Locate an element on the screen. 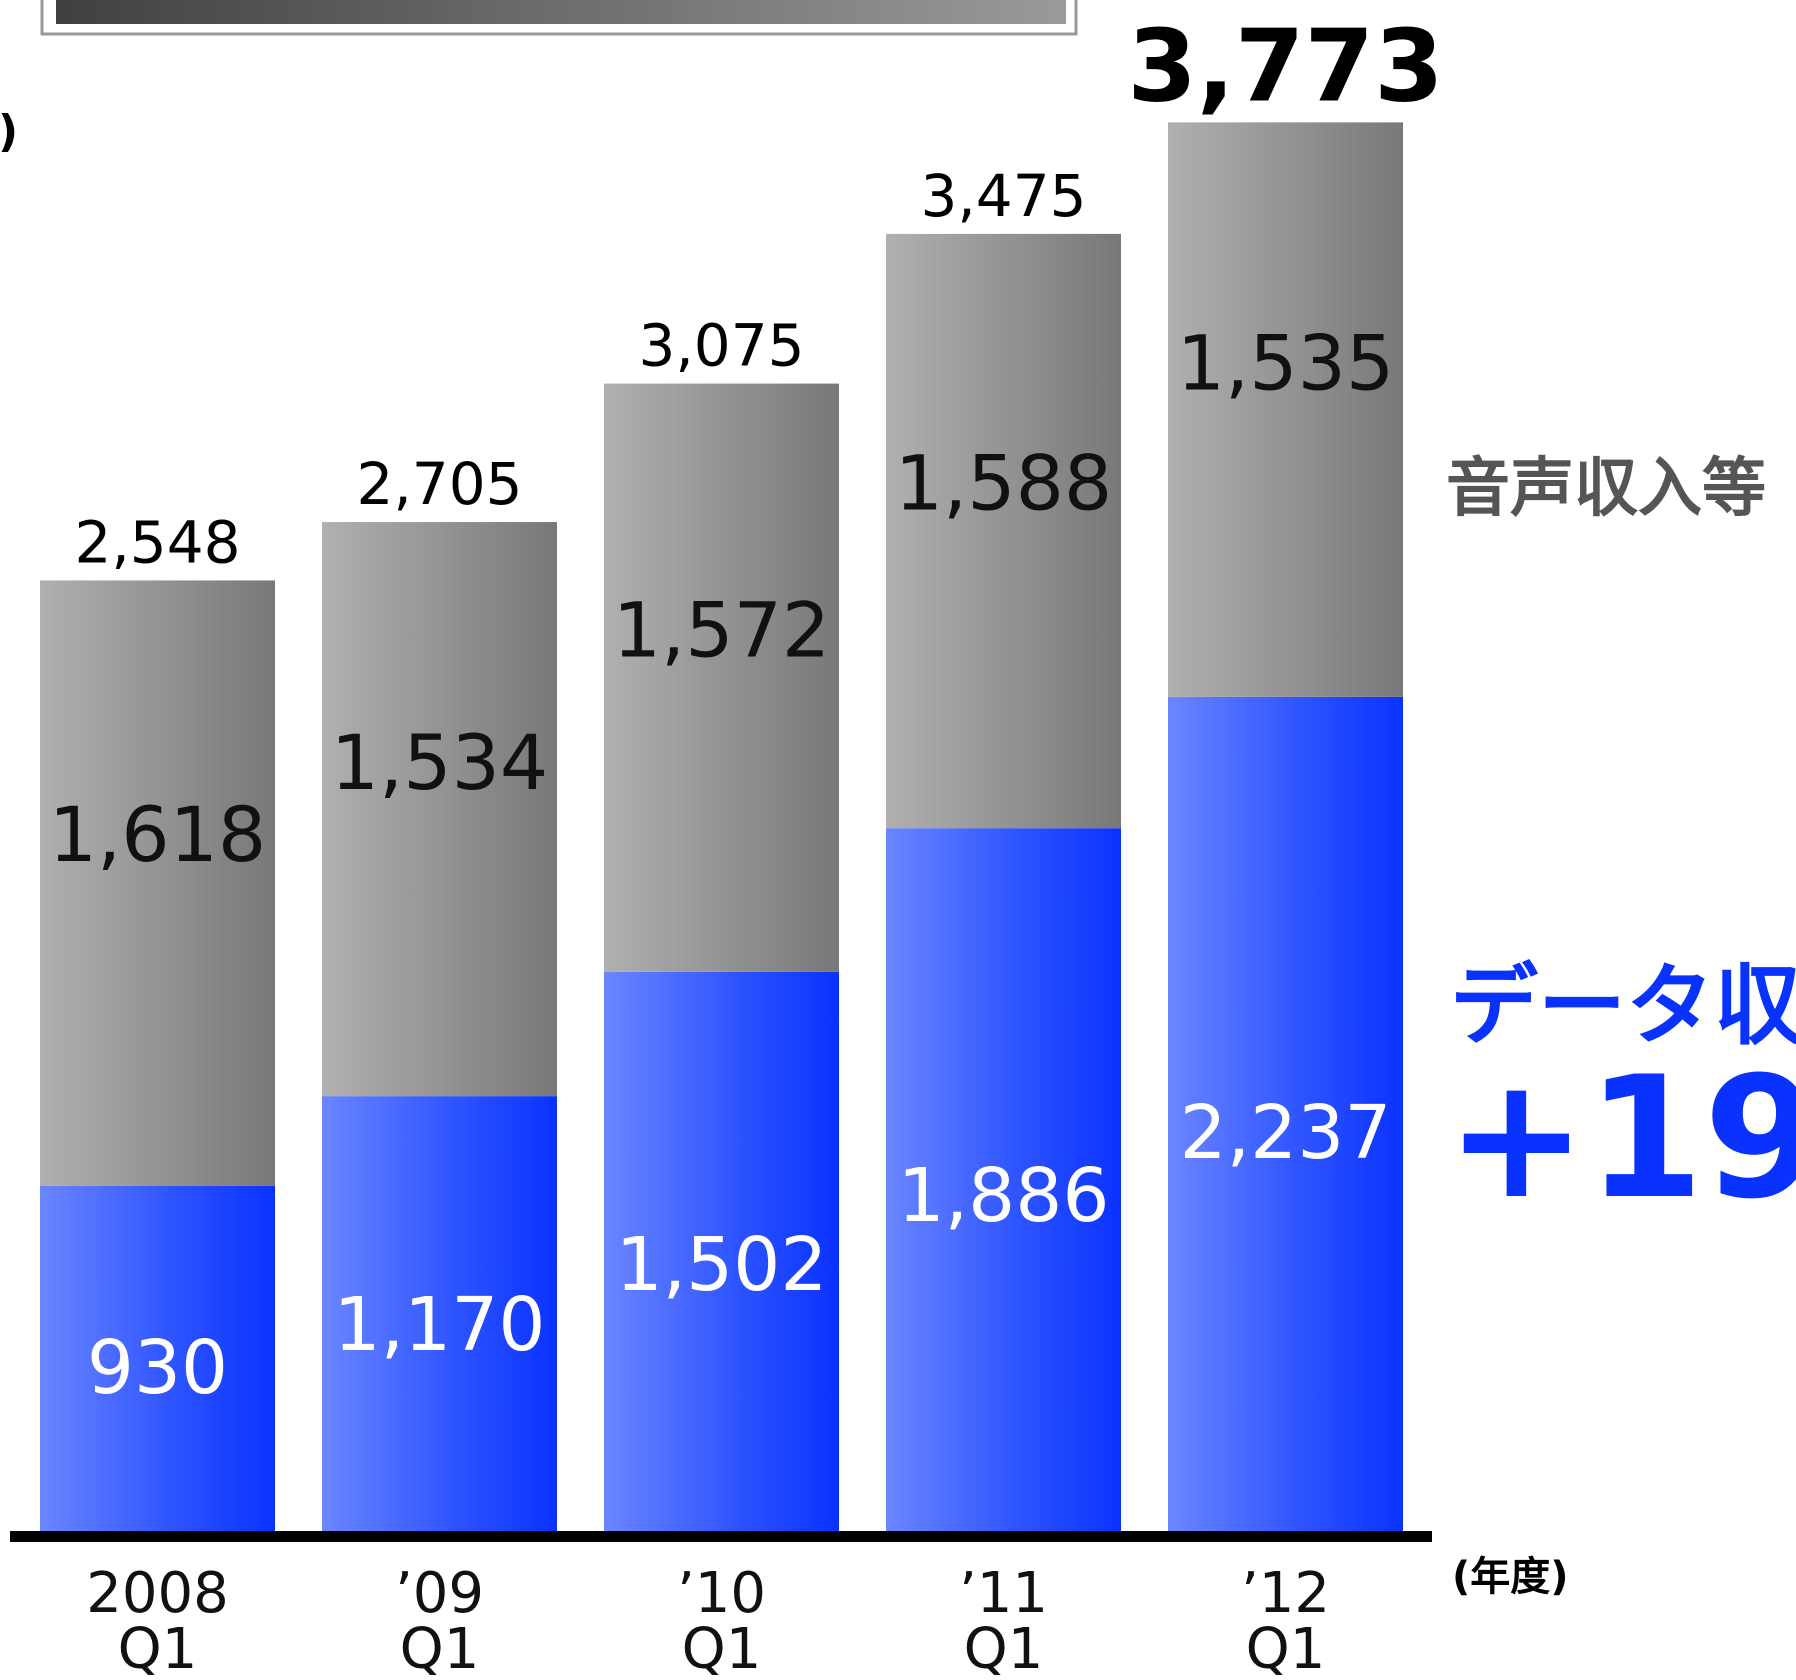  x-tick-label-1-1: Q1 is located at coordinates (440, 1648).